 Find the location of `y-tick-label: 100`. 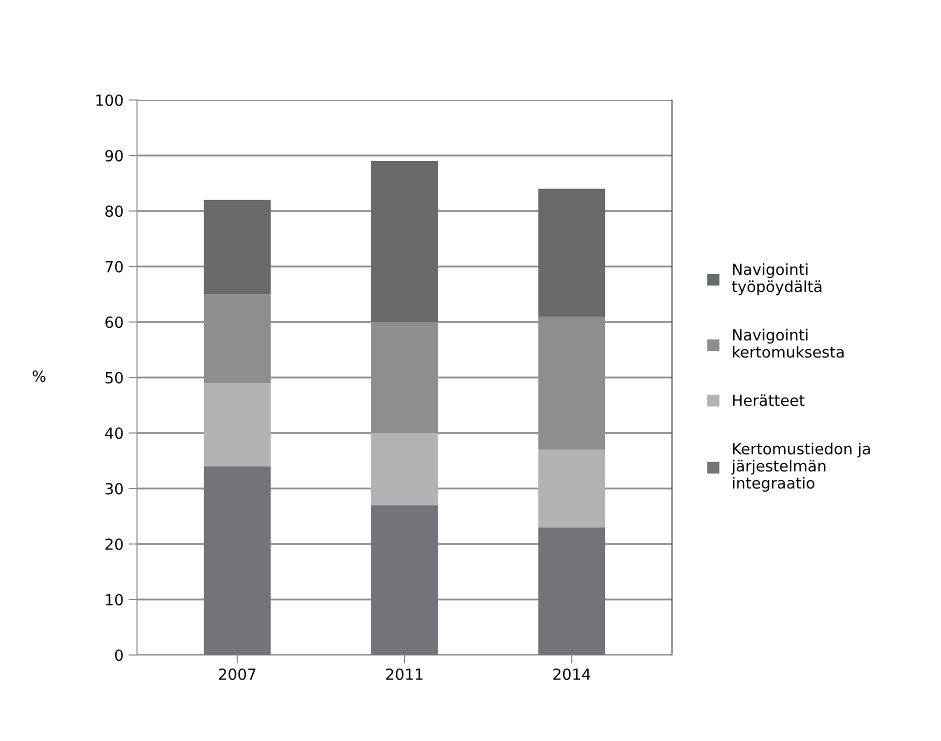

y-tick-label: 100 is located at coordinates (109, 100).